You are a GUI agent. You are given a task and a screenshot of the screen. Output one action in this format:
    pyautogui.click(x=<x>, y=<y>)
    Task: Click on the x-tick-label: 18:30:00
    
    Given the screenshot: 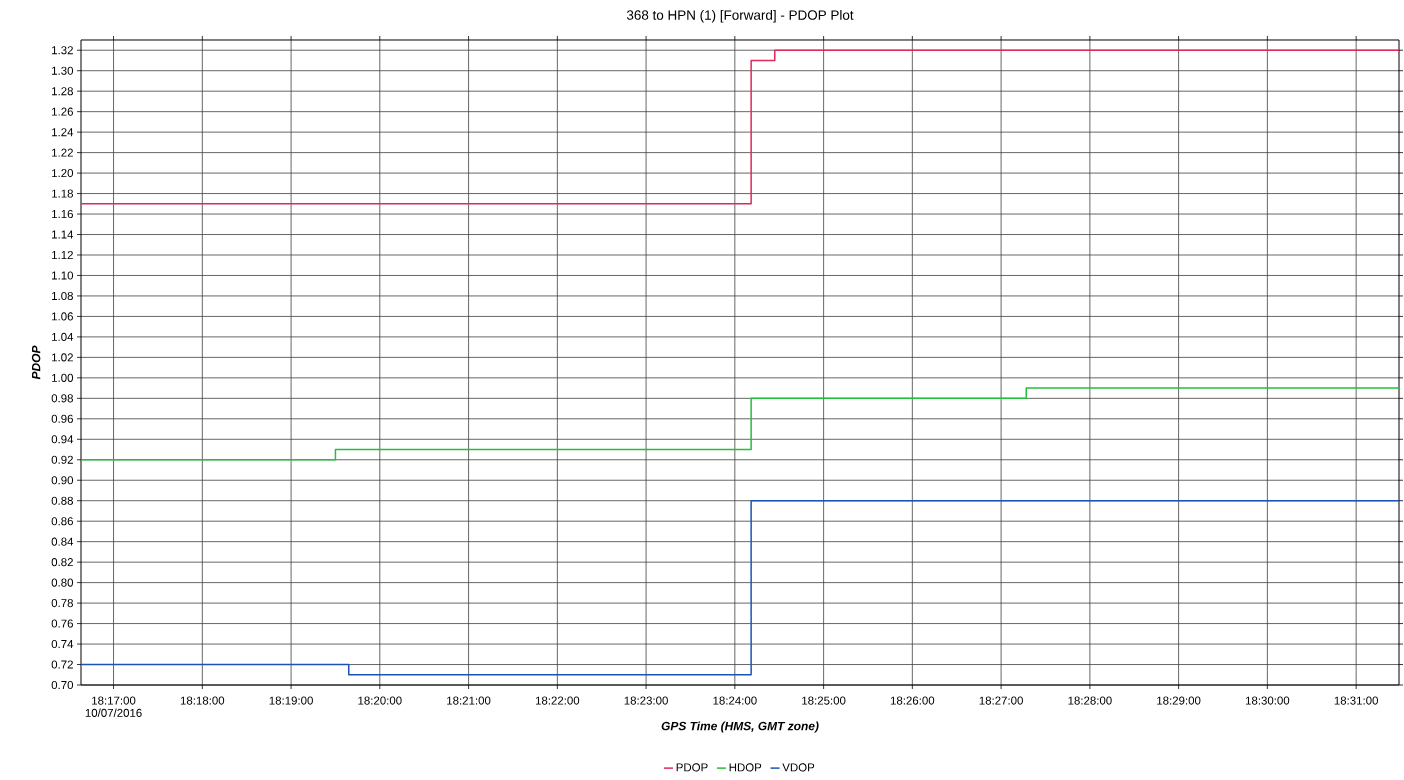 What is the action you would take?
    pyautogui.click(x=1267, y=700)
    